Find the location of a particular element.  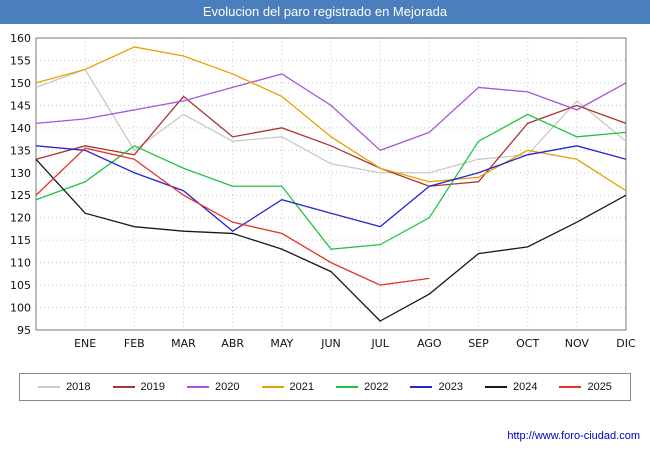

y-tick-label: 105 is located at coordinates (20, 285).